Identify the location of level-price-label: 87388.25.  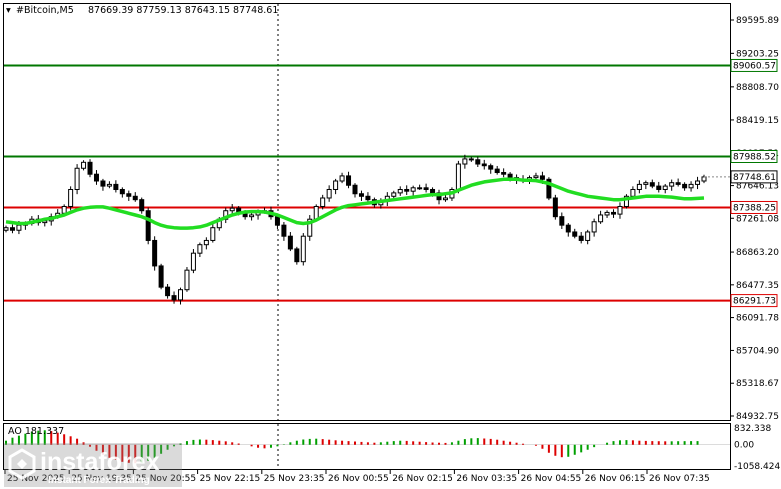
(754, 208).